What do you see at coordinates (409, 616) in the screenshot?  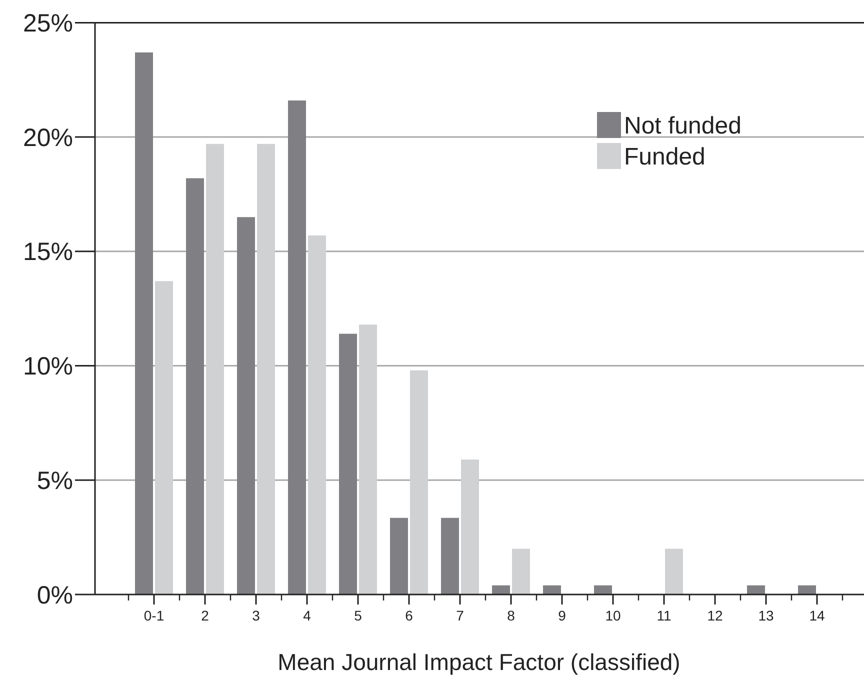 I see `x-tick-label: 6` at bounding box center [409, 616].